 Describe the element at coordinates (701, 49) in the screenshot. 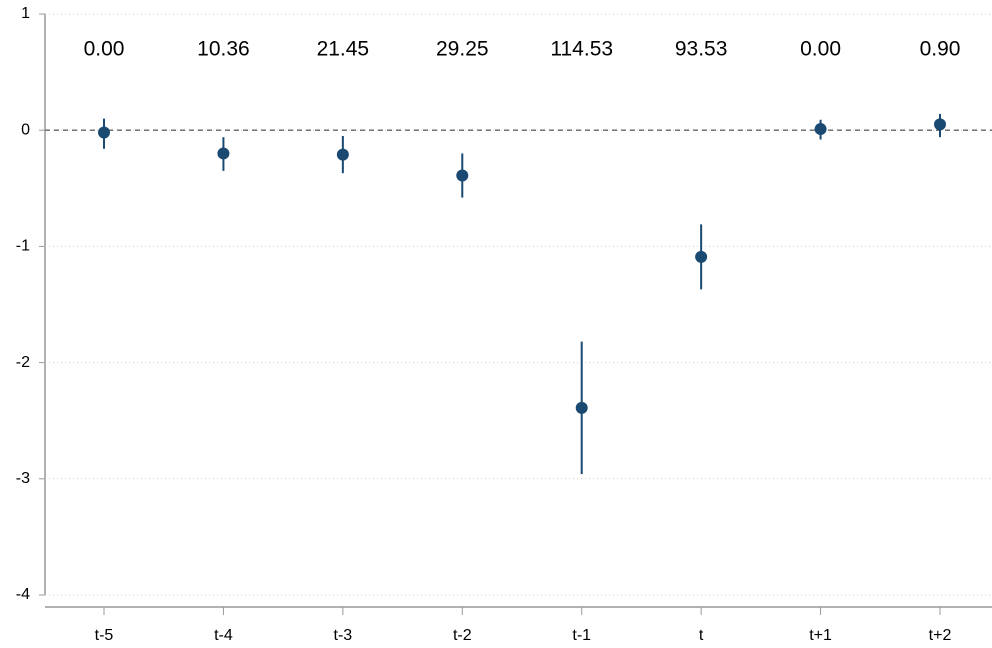

I see `annotation: 93.53` at that location.